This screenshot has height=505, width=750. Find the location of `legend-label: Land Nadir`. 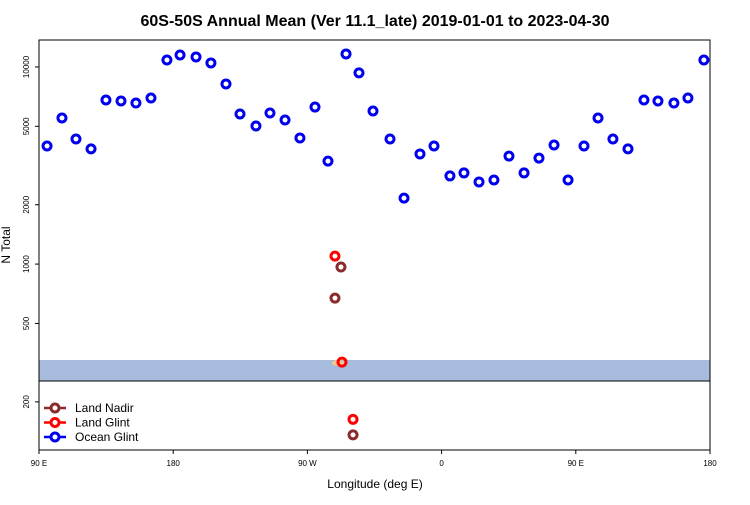

legend-label: Land Nadir is located at coordinates (104, 408).